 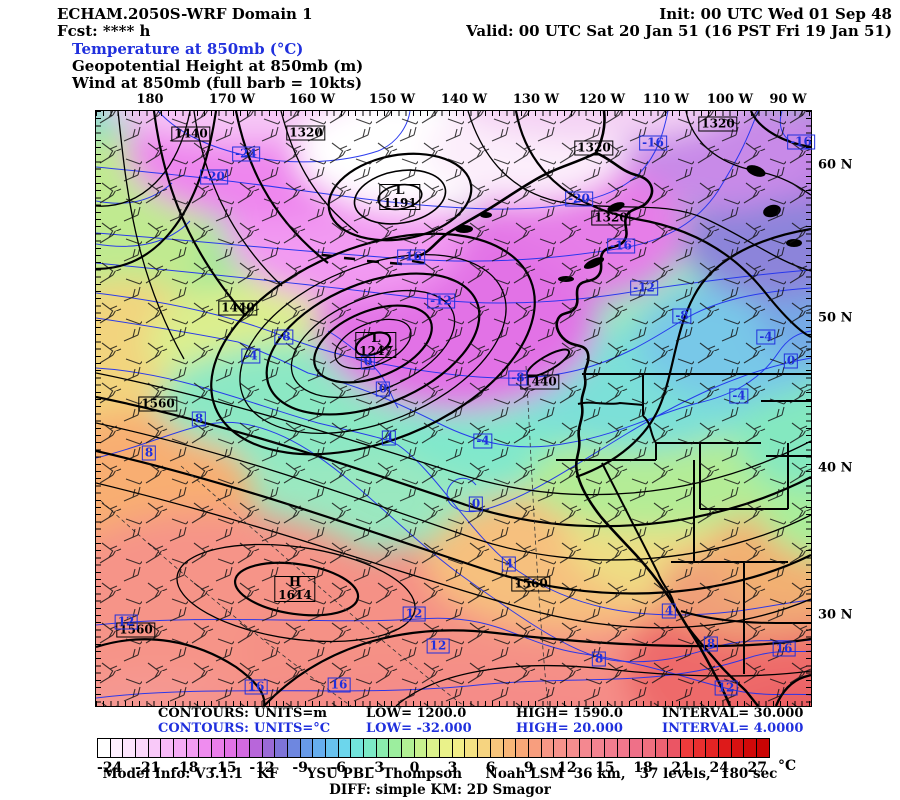 What do you see at coordinates (400, 203) in the screenshot?
I see `pressure-center-value: 1191` at bounding box center [400, 203].